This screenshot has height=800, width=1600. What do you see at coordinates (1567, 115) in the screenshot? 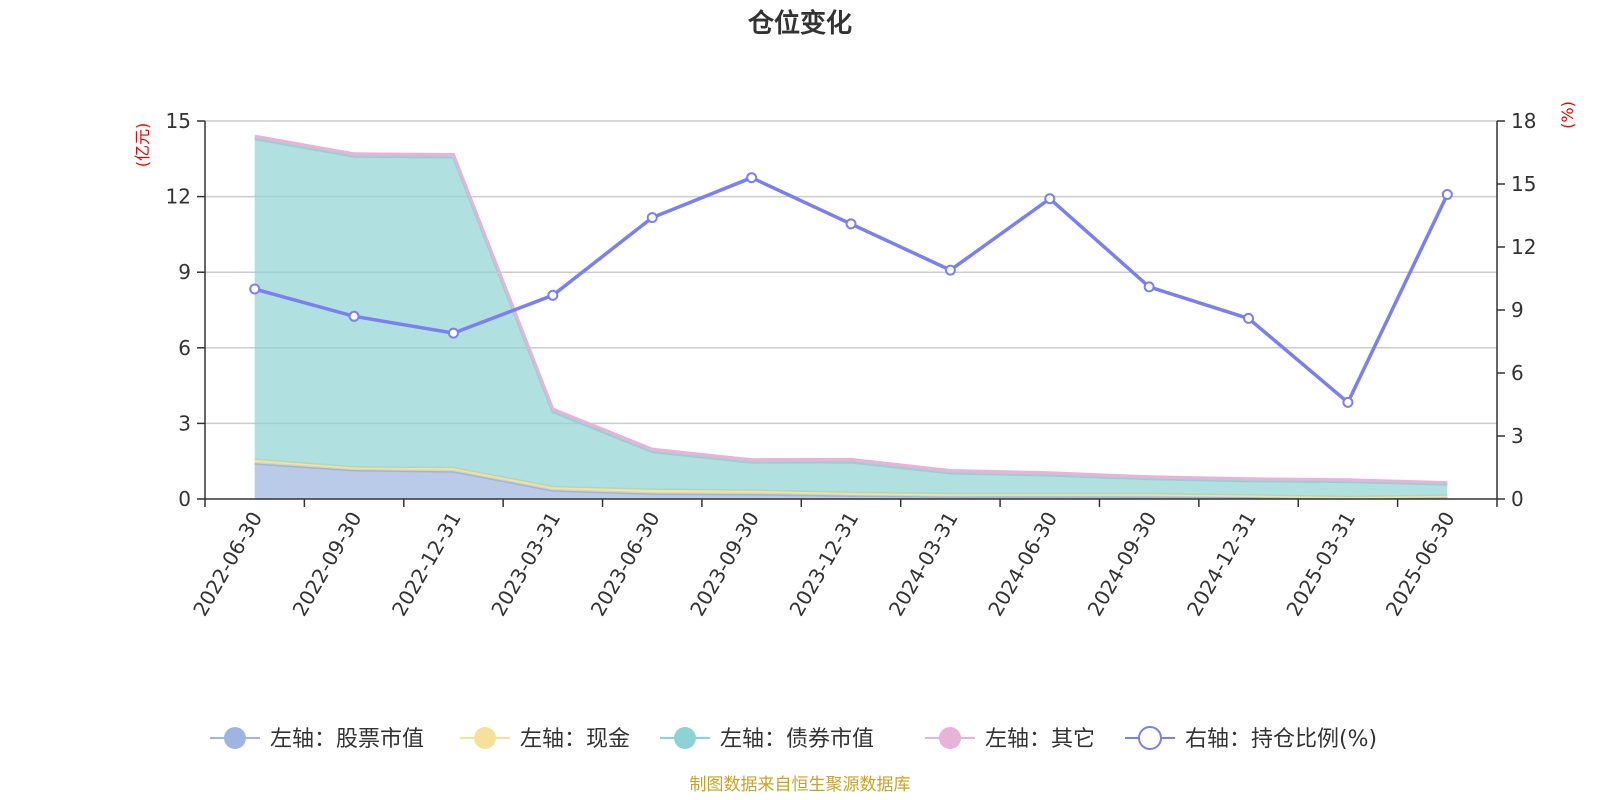
I see `right-axis-unit: (%)` at bounding box center [1567, 115].